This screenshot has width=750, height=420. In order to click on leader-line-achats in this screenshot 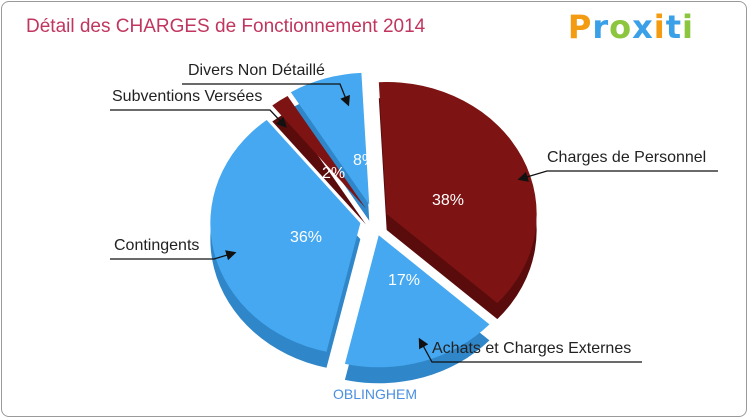, I will do `click(530, 350)`.